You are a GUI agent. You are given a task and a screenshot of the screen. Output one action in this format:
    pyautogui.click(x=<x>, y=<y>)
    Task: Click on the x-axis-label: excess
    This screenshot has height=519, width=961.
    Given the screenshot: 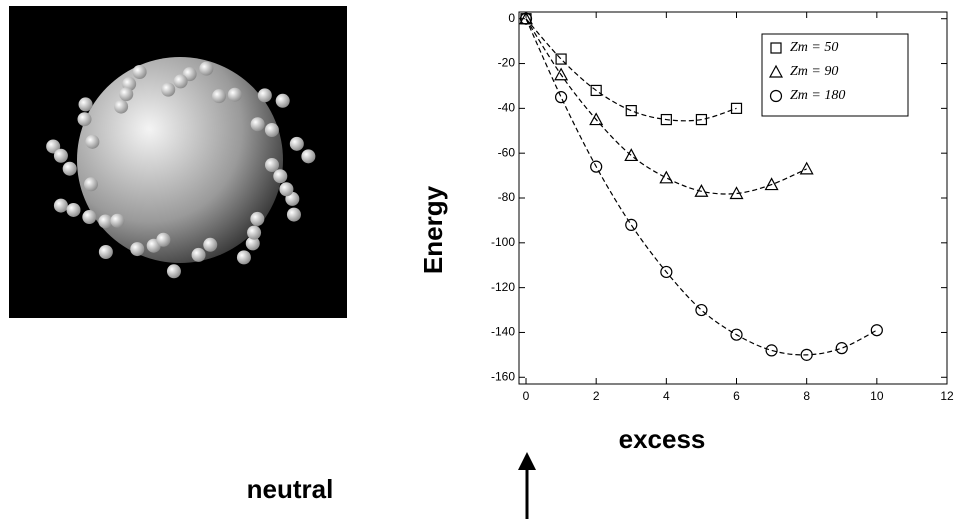 What is the action you would take?
    pyautogui.click(x=662, y=439)
    